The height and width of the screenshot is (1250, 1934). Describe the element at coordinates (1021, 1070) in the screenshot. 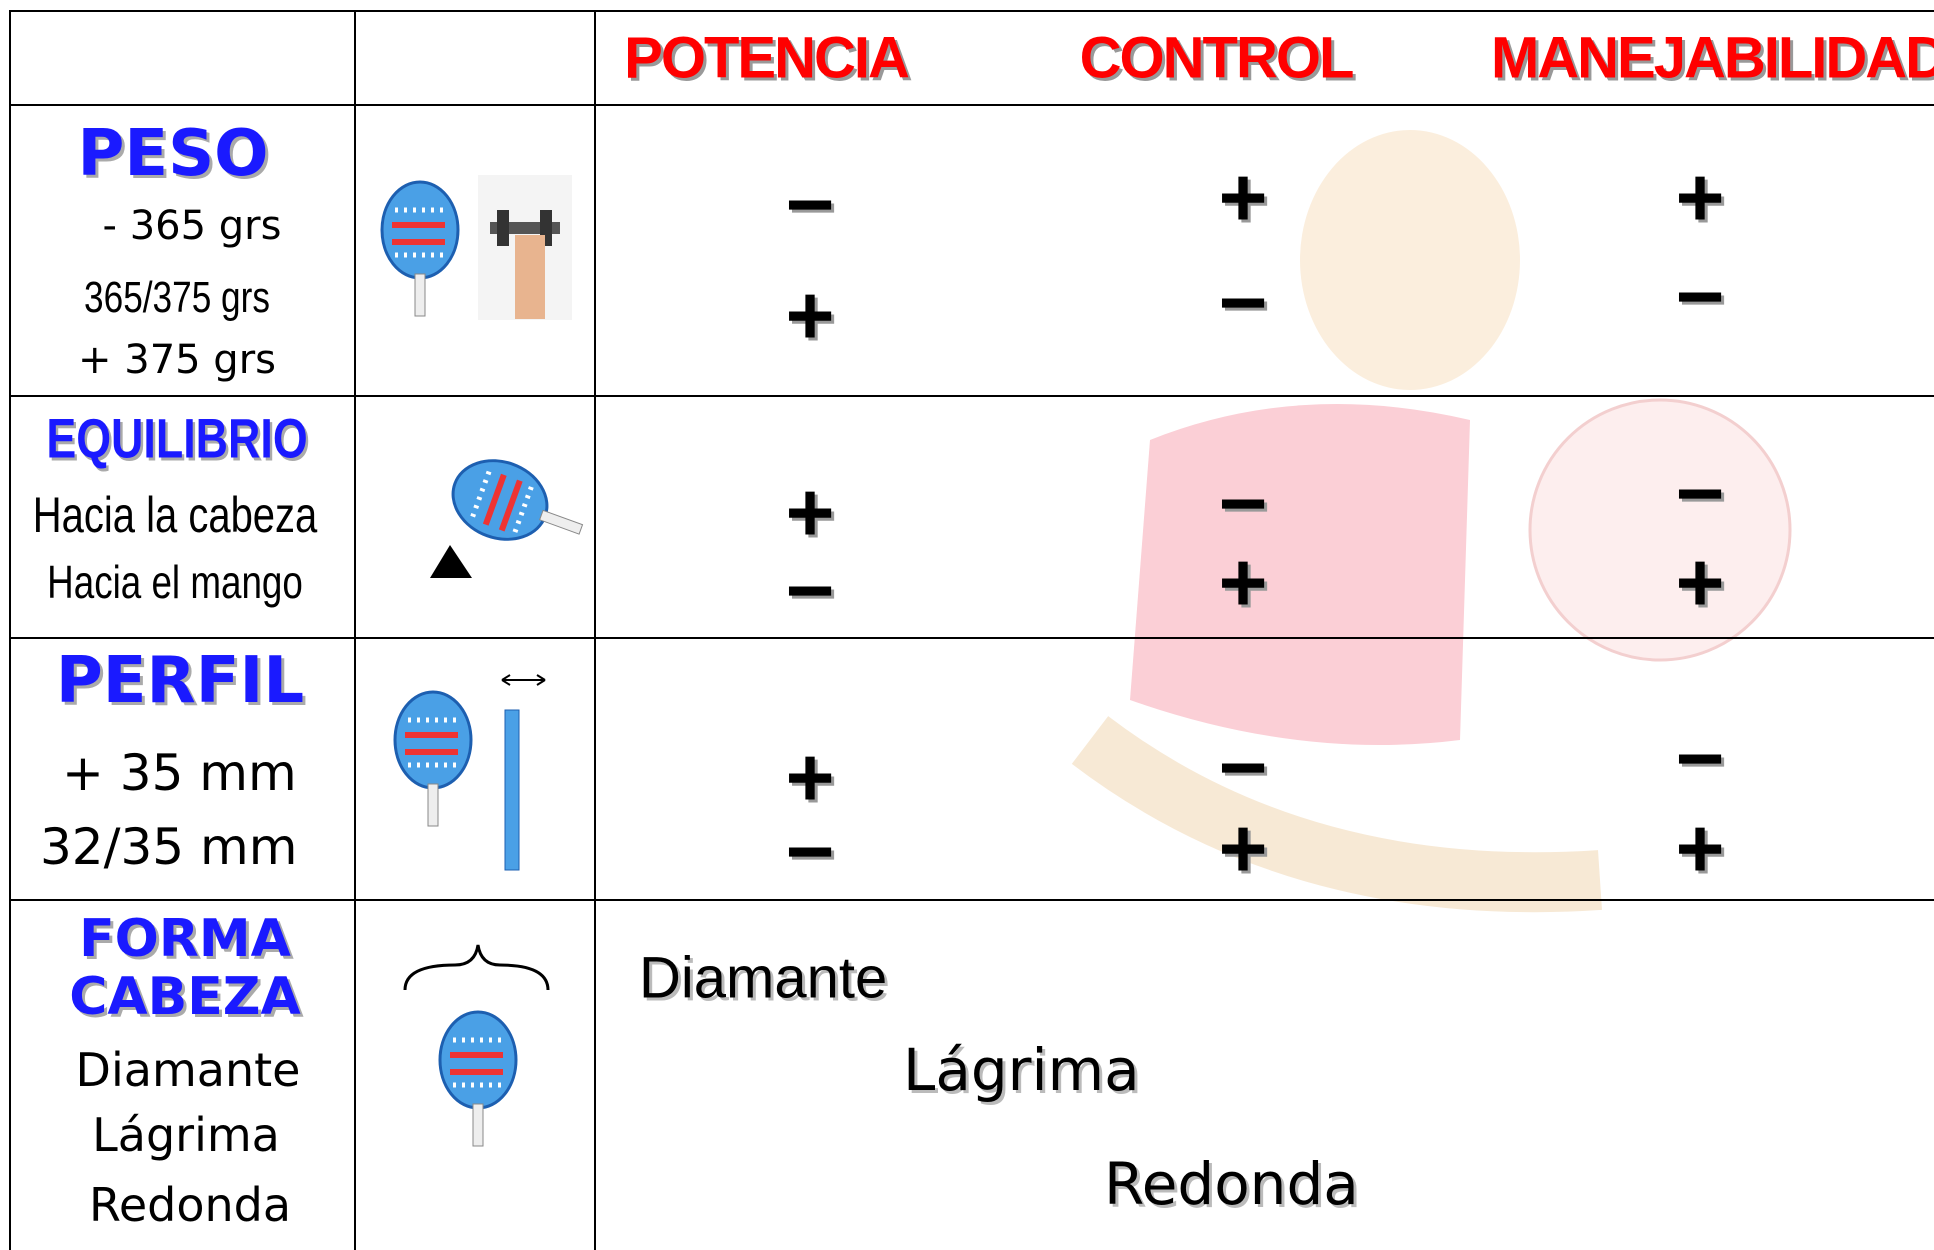

I see `shape-label: Lágrima` at that location.